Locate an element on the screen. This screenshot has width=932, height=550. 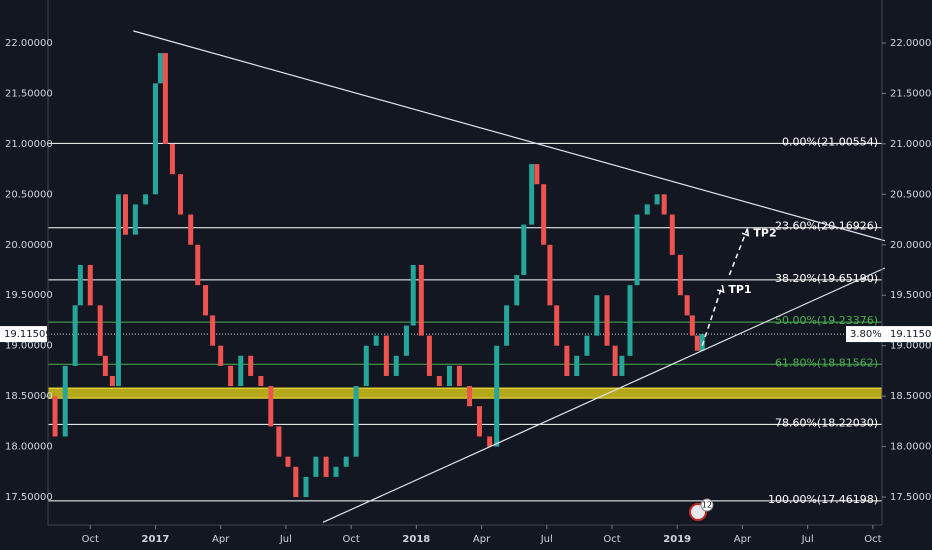
y-tick-label-right: 18.00000 is located at coordinates (911, 447).